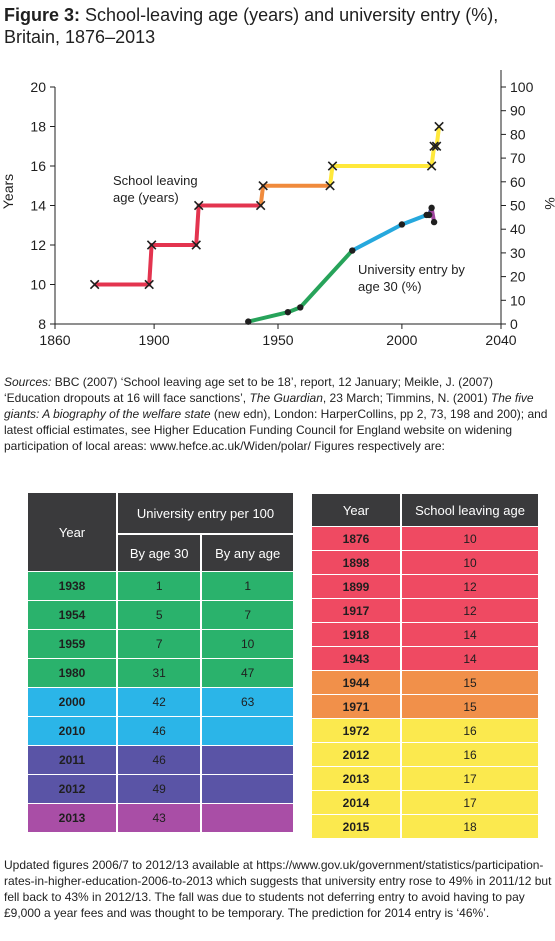  Describe the element at coordinates (425, 538) in the screenshot. I see `table-row: 1876 10` at that location.